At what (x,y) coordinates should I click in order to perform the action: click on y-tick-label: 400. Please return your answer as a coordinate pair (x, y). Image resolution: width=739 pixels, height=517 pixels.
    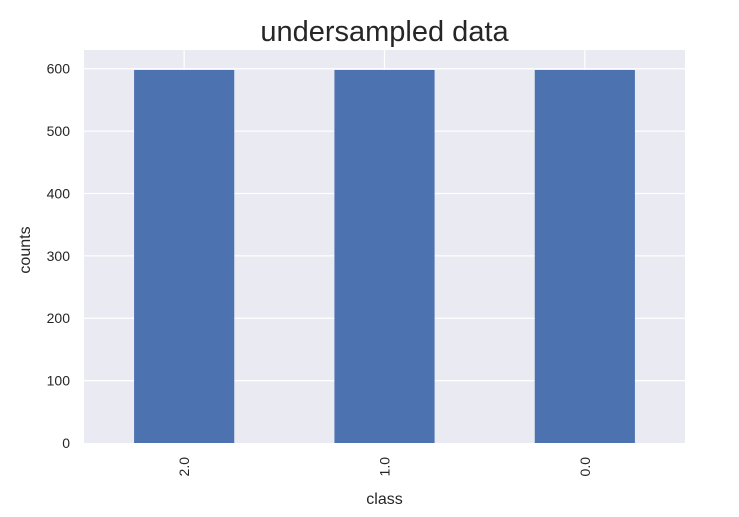
    Looking at the image, I should click on (59, 193).